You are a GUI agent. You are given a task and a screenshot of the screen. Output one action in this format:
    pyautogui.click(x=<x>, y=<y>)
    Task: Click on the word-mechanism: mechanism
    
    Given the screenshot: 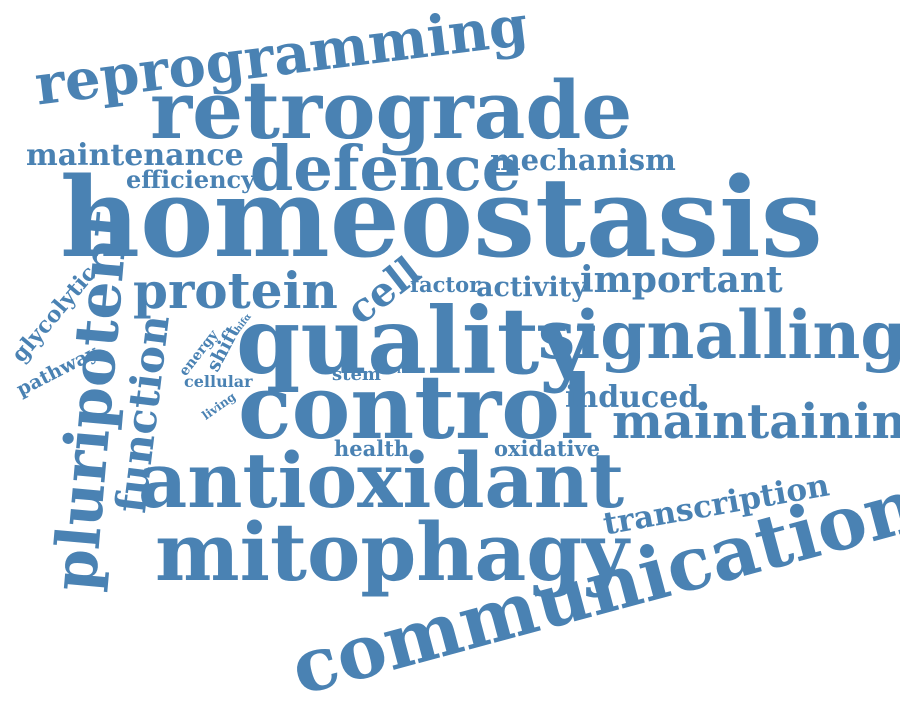 What is the action you would take?
    pyautogui.click(x=583, y=160)
    